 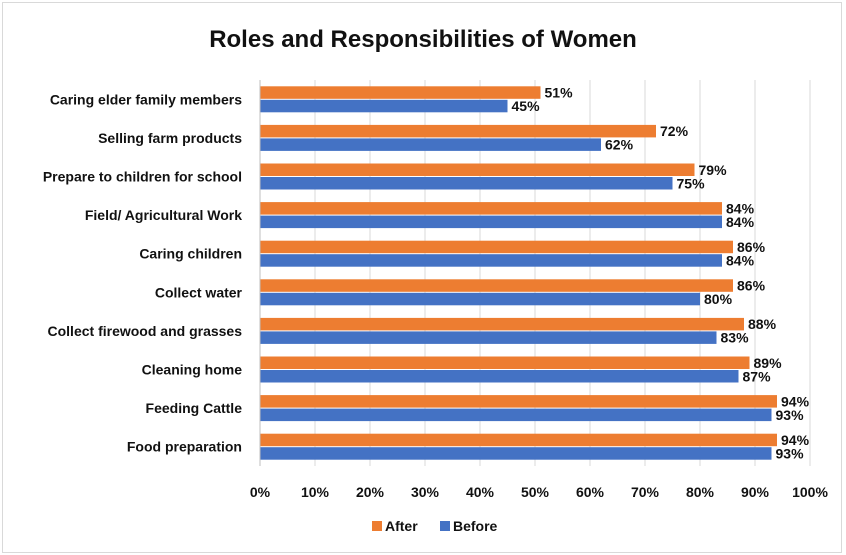 I want to click on x-tick-label: 60%, so click(x=590, y=492).